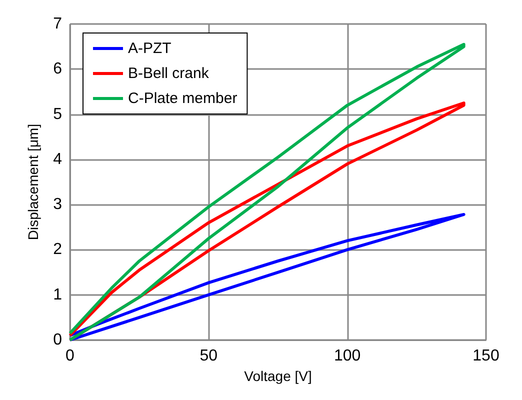 The image size is (522, 400). What do you see at coordinates (169, 73) in the screenshot?
I see `legend-label: B-Bell crank` at bounding box center [169, 73].